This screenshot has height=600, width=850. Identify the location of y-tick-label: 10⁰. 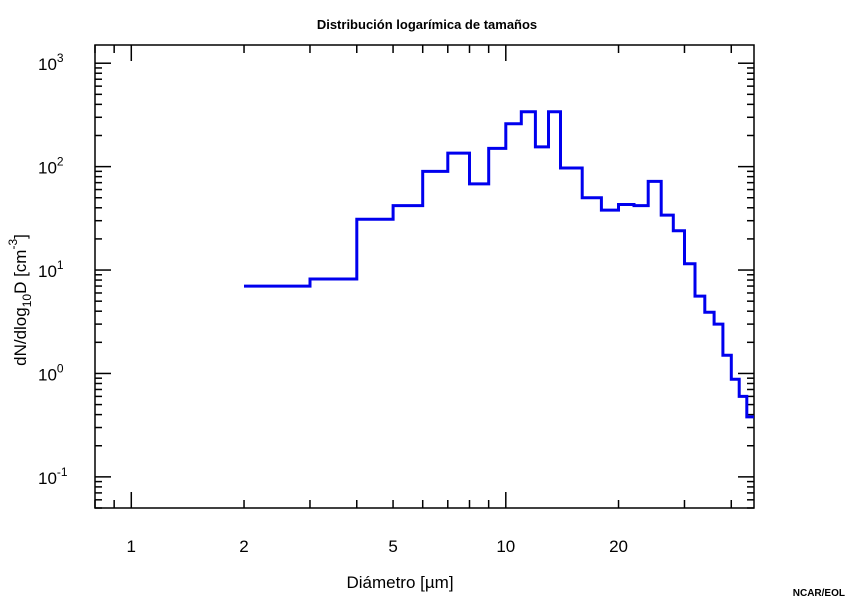
(51, 372).